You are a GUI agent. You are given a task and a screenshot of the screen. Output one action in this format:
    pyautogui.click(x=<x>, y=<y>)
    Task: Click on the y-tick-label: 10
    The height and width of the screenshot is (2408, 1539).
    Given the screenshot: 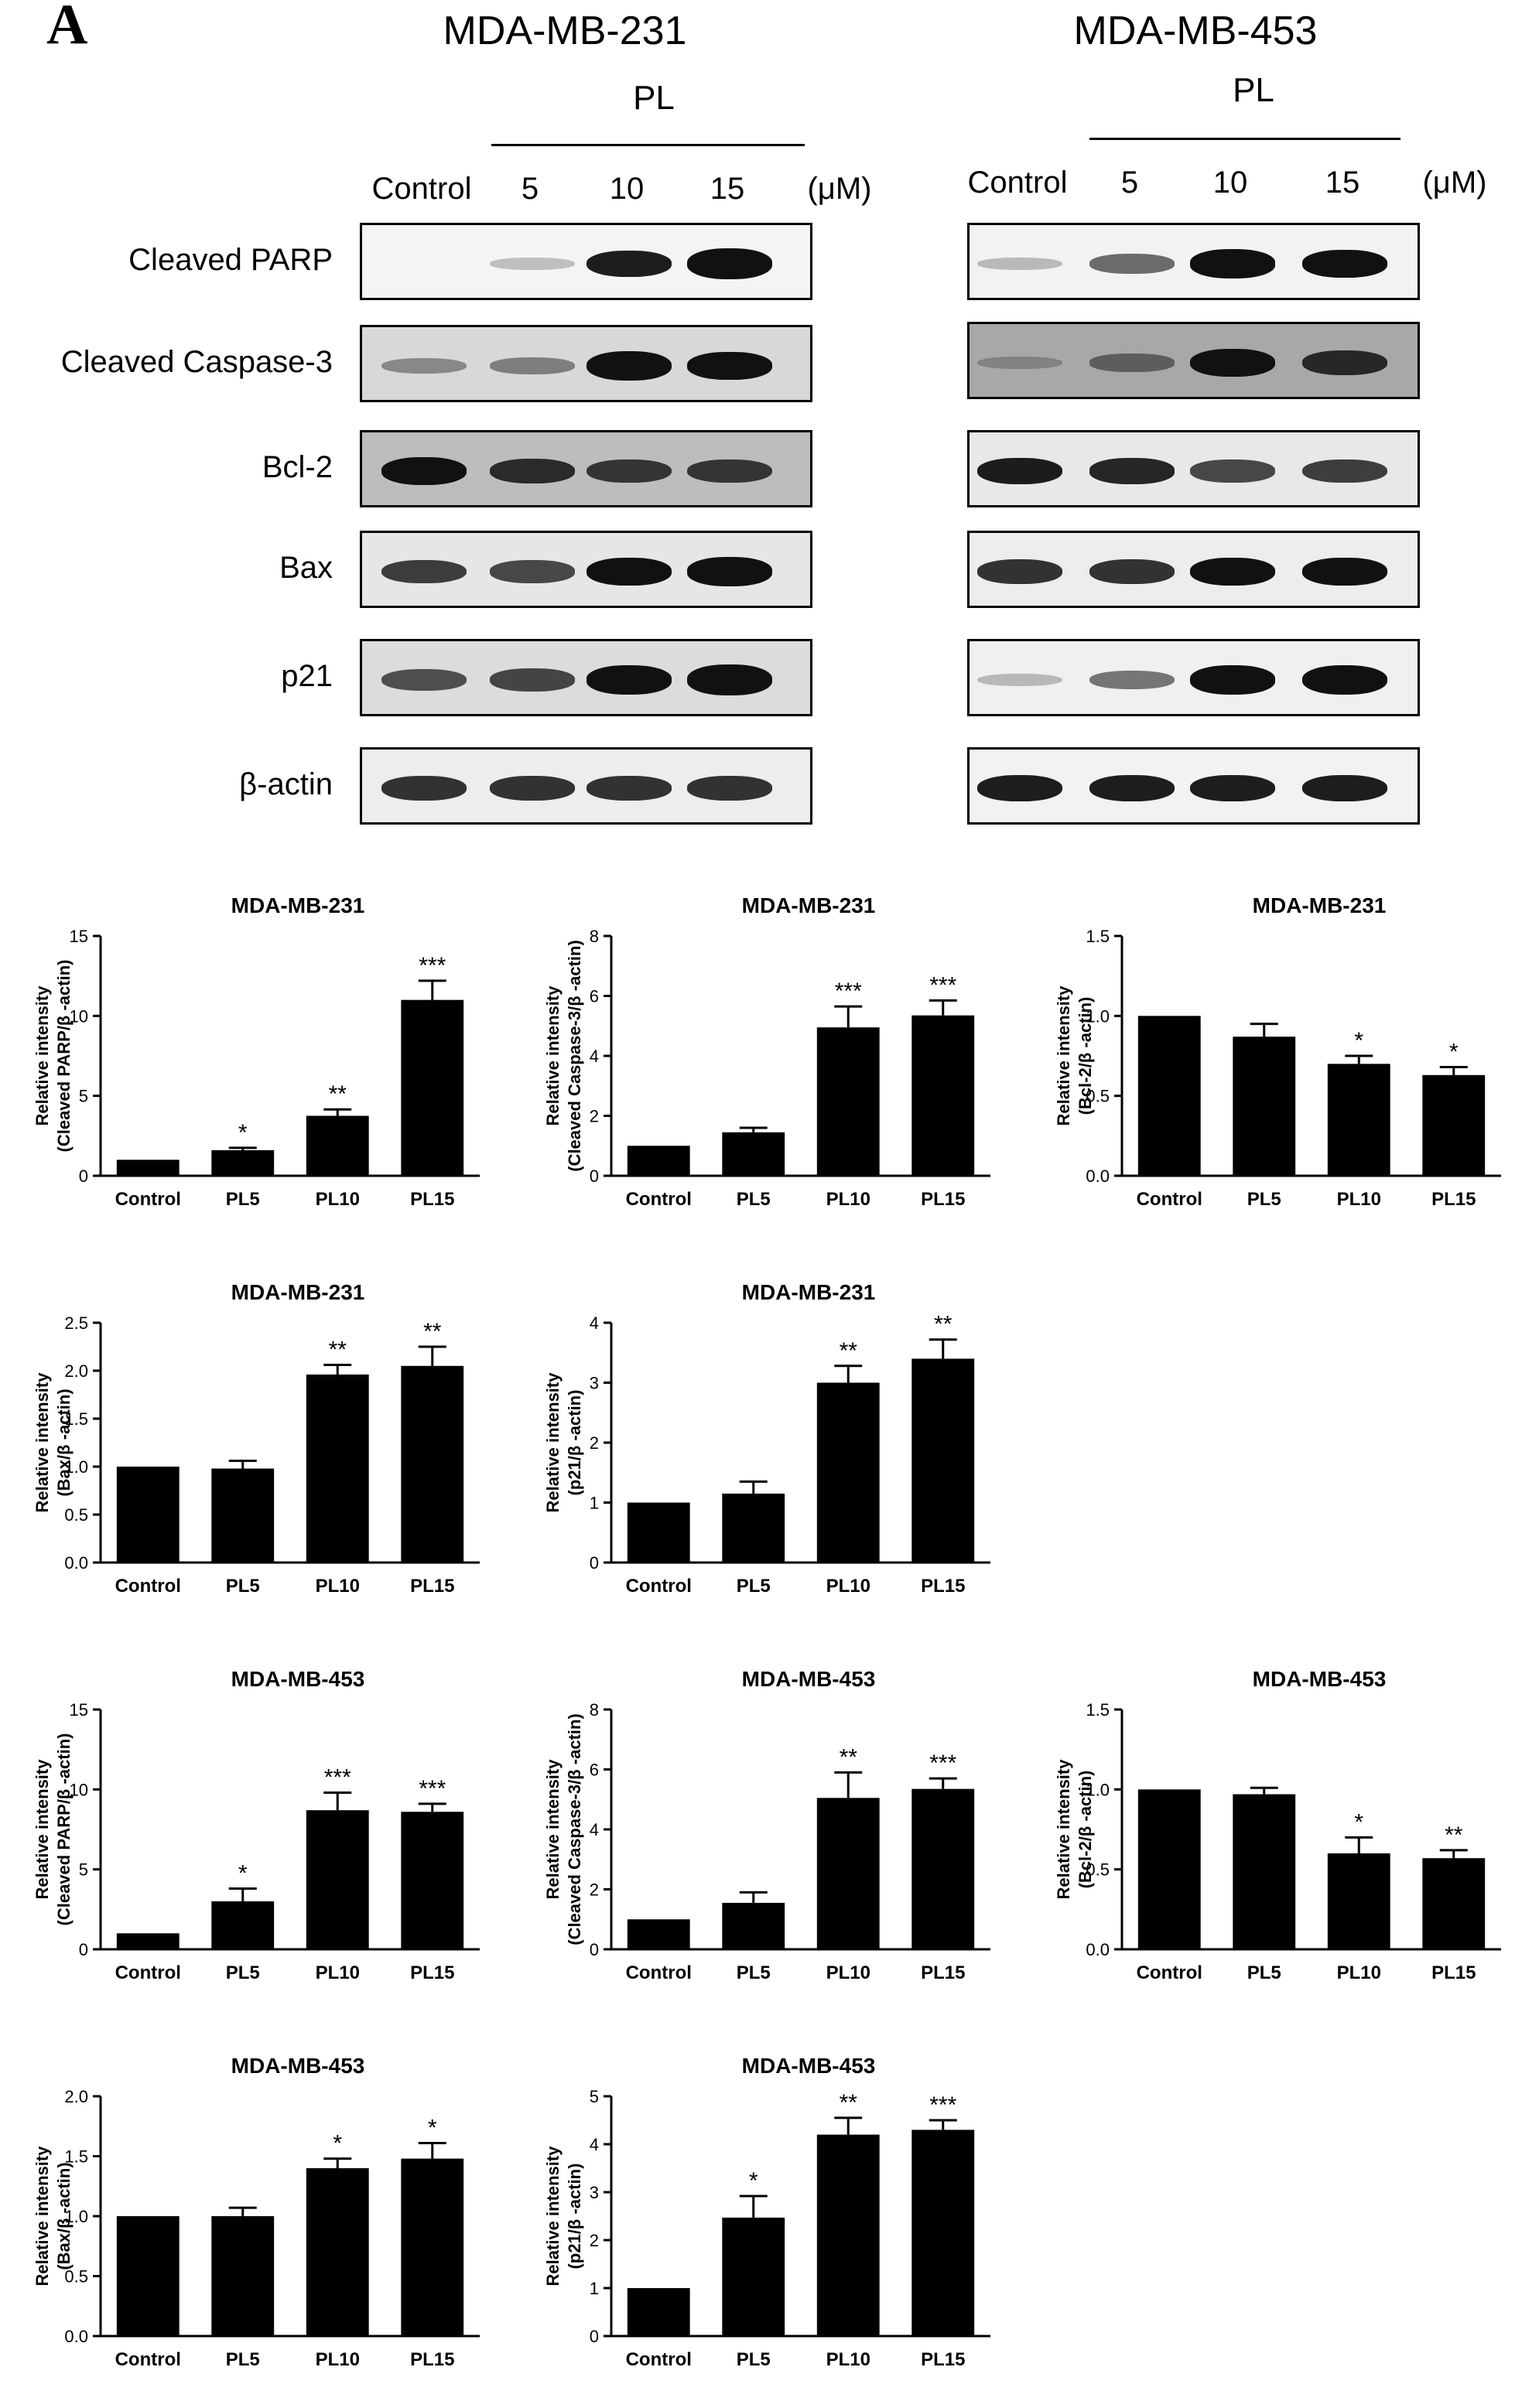 What is the action you would take?
    pyautogui.click(x=79, y=1016)
    